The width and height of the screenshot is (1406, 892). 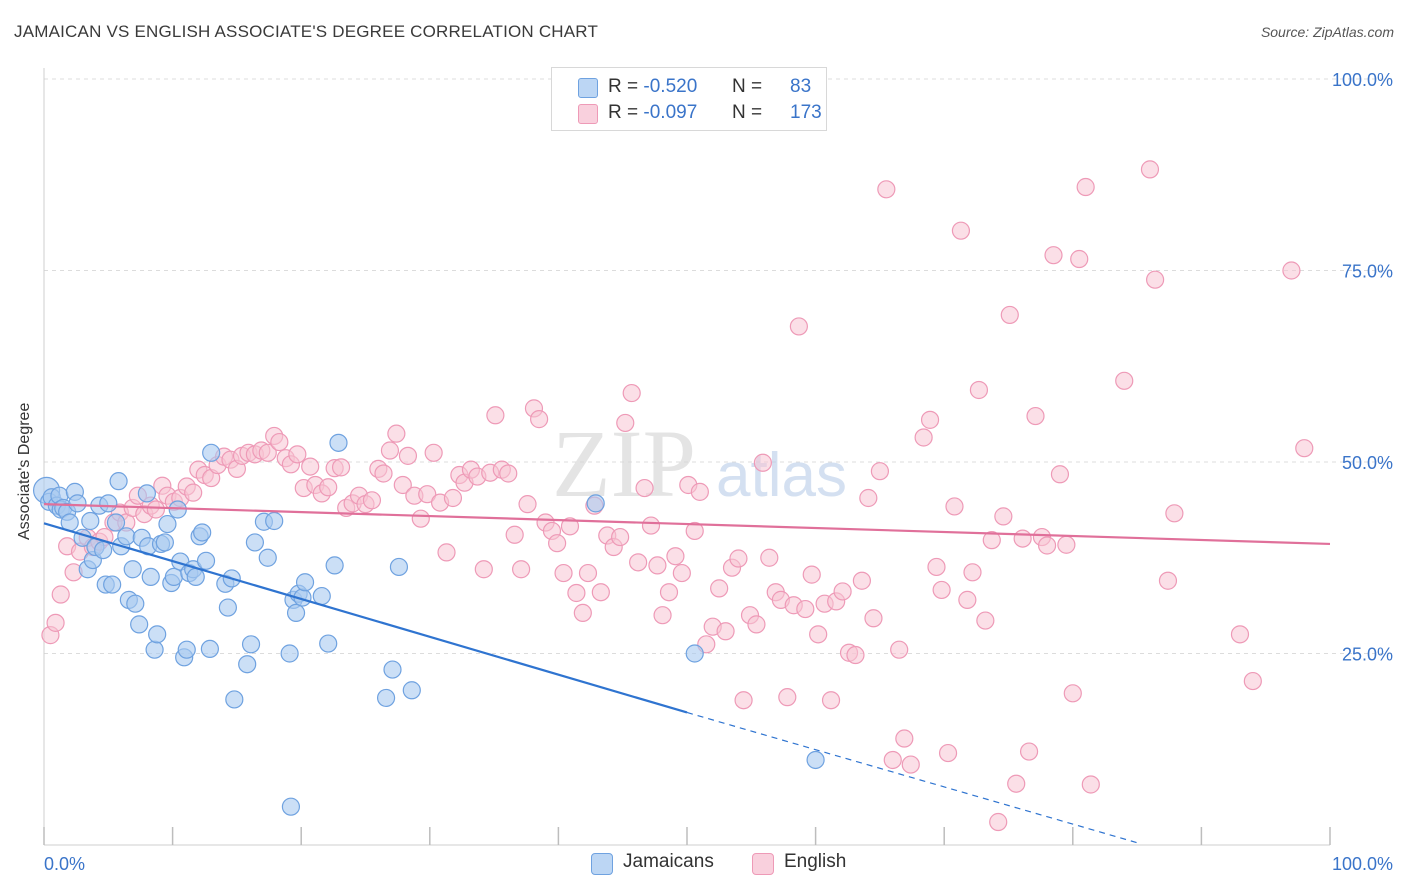 What do you see at coordinates (365, 618) in the screenshot?
I see `jamaicans-trend-line` at bounding box center [365, 618].